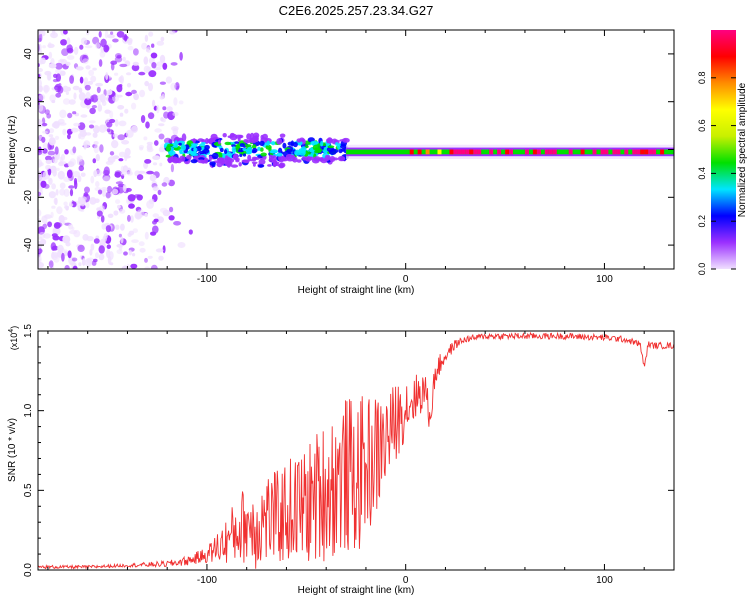 Image resolution: width=750 pixels, height=600 pixels. Describe the element at coordinates (12, 450) in the screenshot. I see `snr-ylabel: SNR (10 * v/v)` at that location.